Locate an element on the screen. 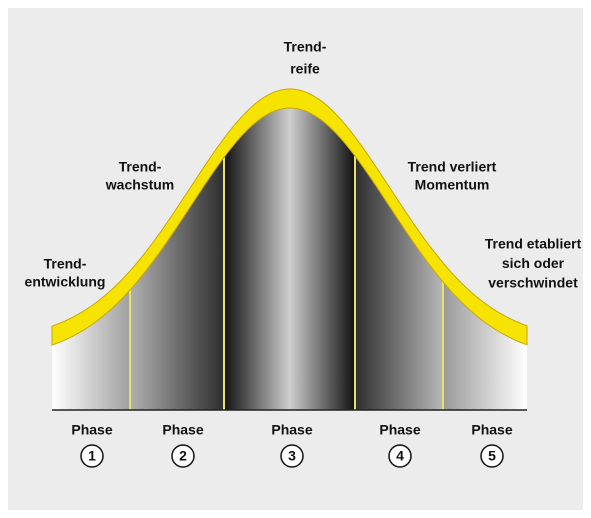 The height and width of the screenshot is (518, 591). phase-number: 4 is located at coordinates (400, 456).